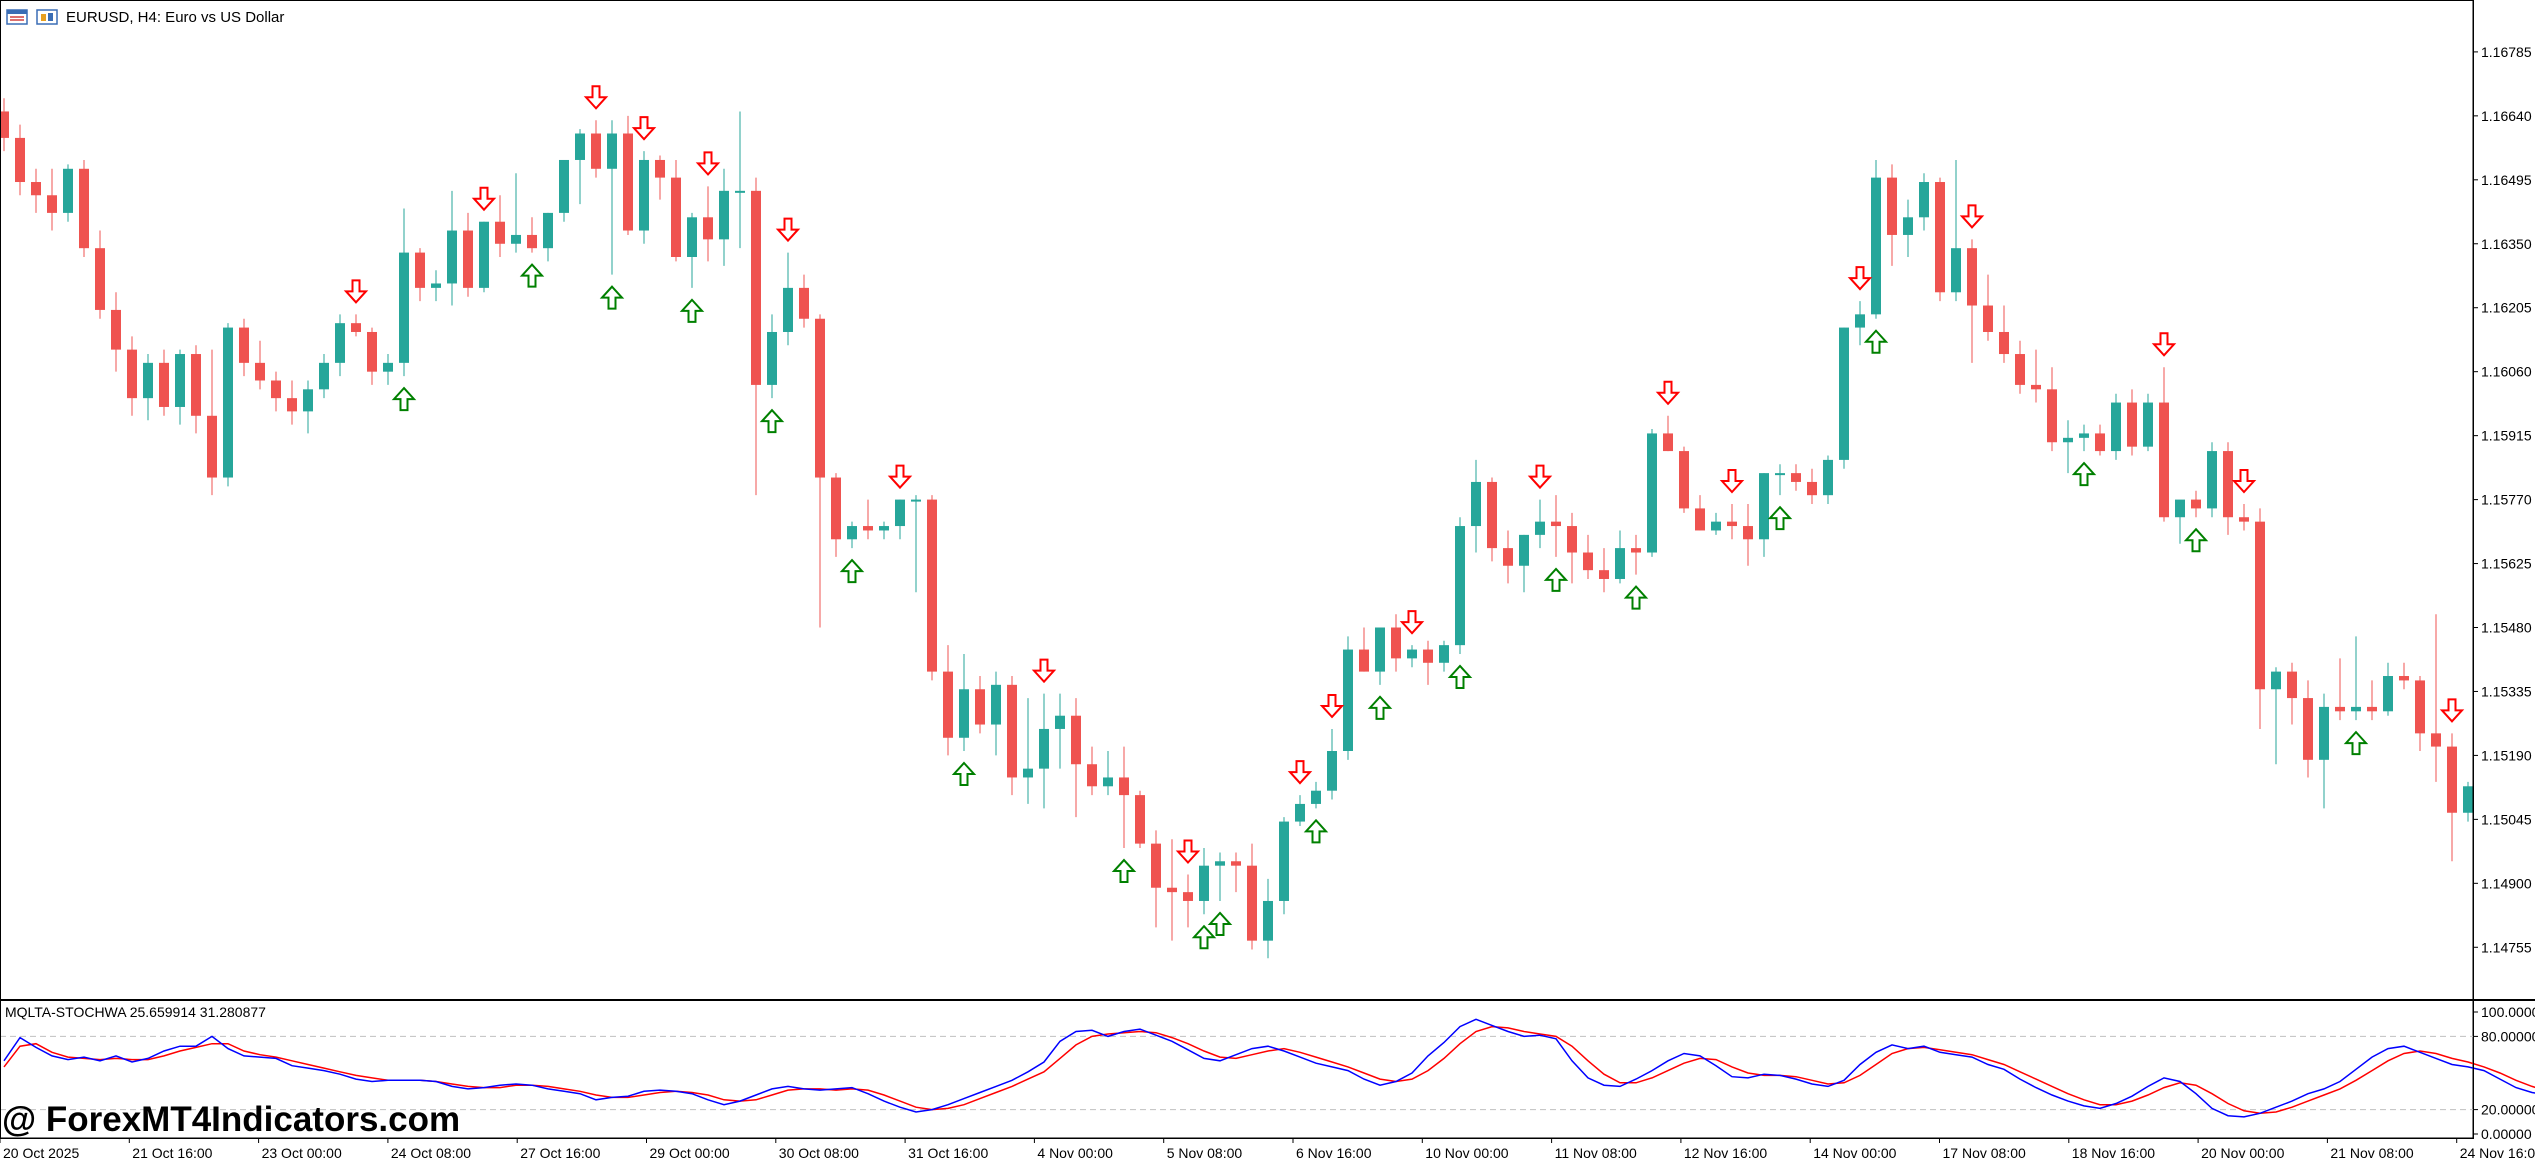 The image size is (2535, 1164). Describe the element at coordinates (2497, 1153) in the screenshot. I see `time-label: 24 Nov 16:00` at that location.